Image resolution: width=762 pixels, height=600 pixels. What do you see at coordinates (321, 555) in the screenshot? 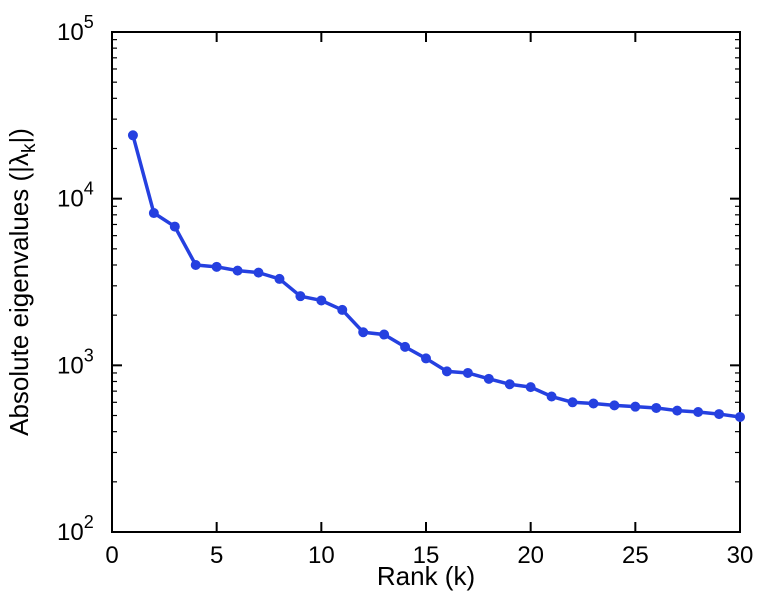
I see `x-tick-label: 10` at bounding box center [321, 555].